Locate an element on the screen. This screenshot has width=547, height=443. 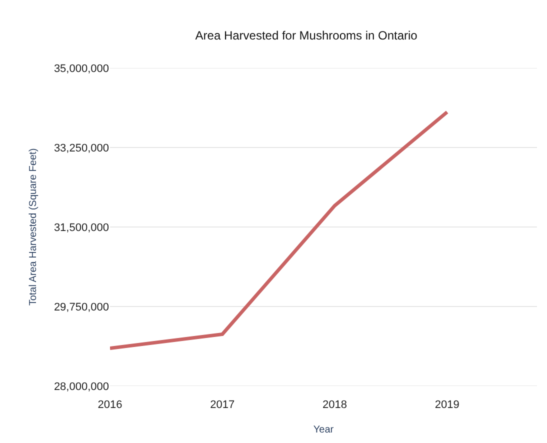
x-tick-label: 2018 is located at coordinates (334, 405).